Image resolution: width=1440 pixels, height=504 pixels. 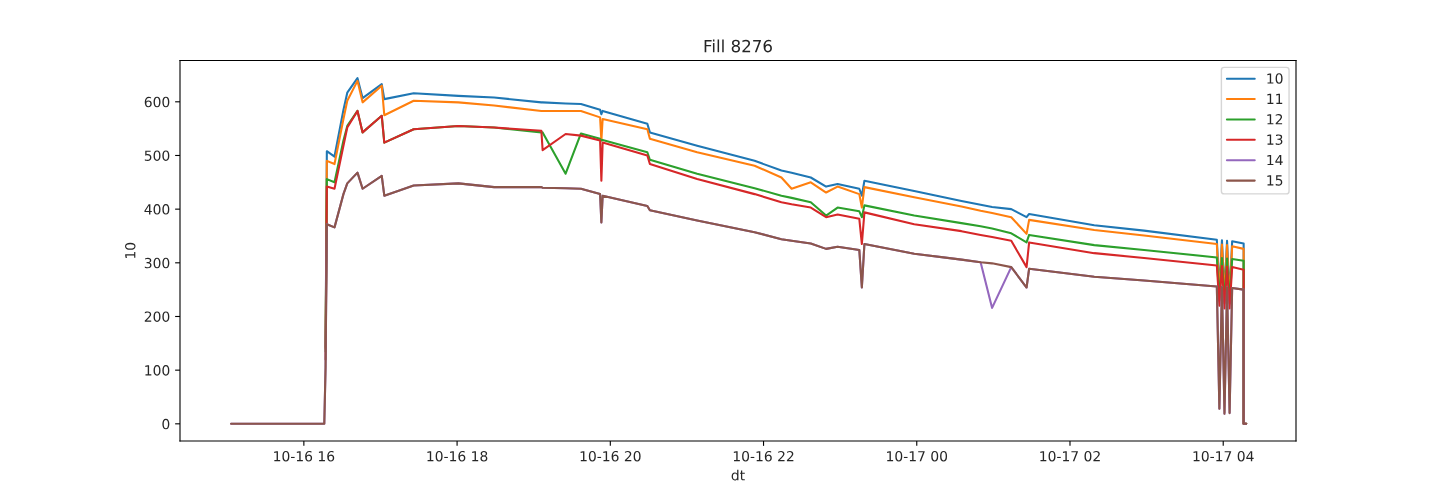 I want to click on x-tick-label: 10-17 00, so click(x=917, y=456).